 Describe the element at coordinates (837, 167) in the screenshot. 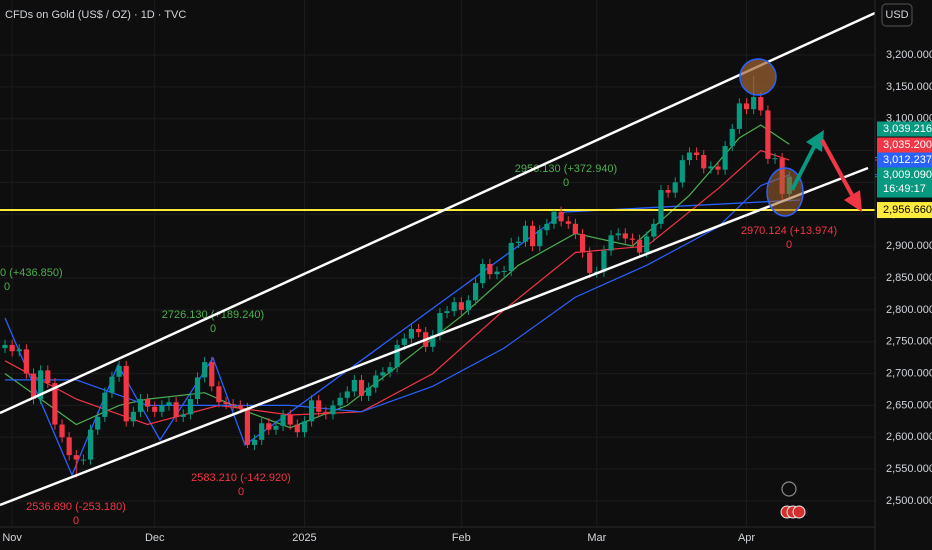

I see `arrow-down` at that location.